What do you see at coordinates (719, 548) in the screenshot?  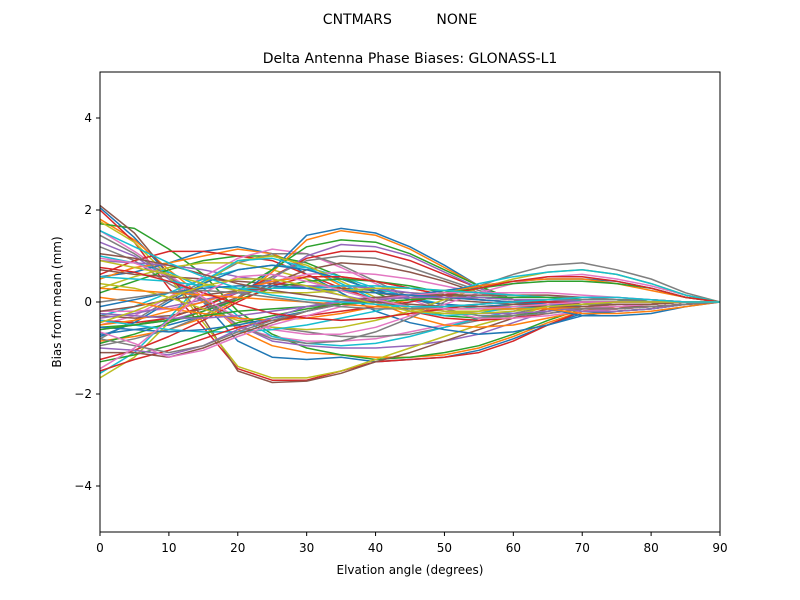 I see `x-tick-label: 90` at bounding box center [719, 548].